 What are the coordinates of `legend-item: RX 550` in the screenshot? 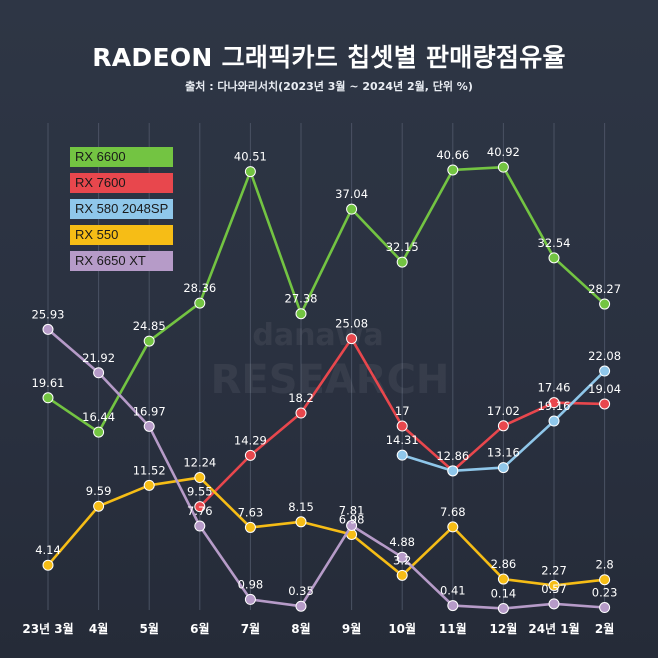 It's located at (122, 235).